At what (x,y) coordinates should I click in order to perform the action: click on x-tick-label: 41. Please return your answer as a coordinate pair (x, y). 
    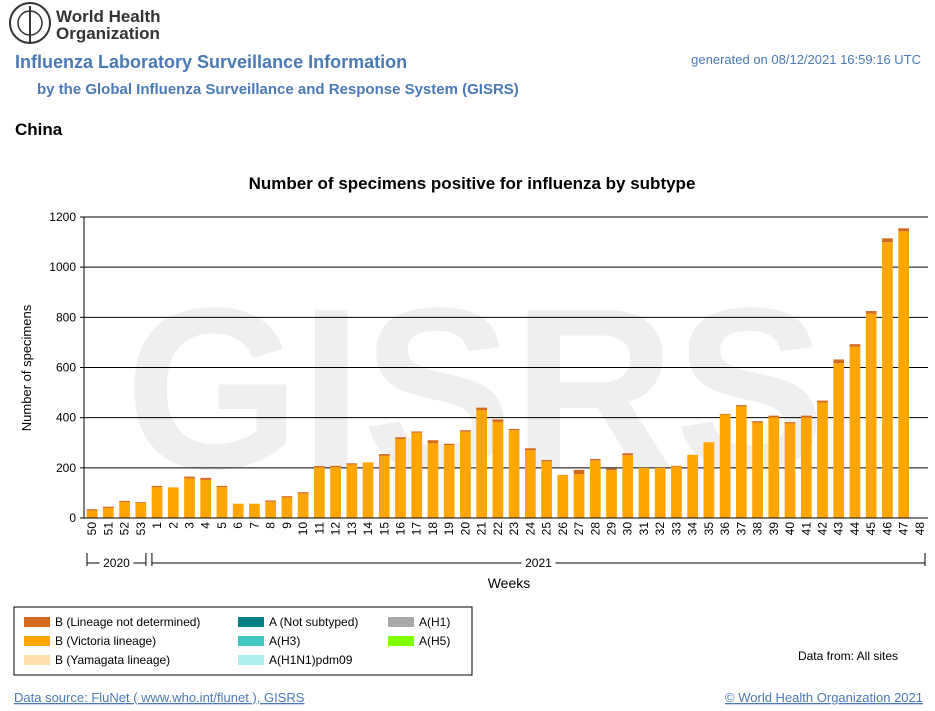
    Looking at the image, I should click on (806, 529).